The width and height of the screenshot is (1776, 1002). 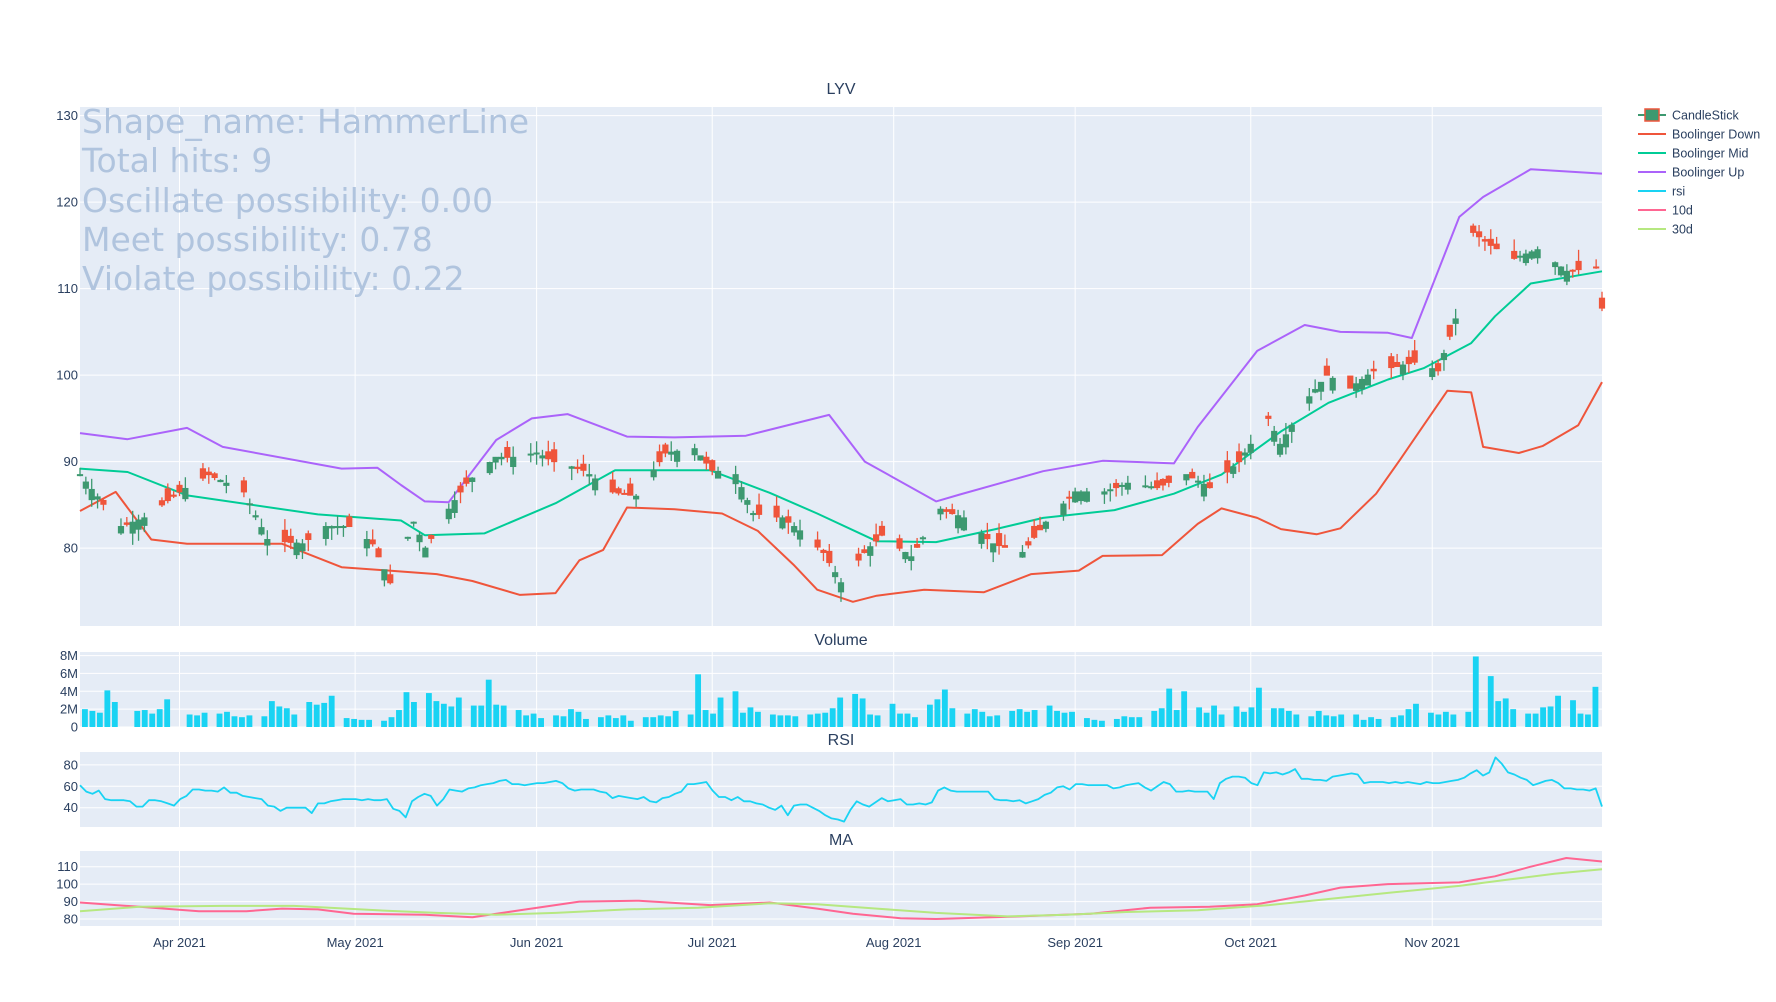 What do you see at coordinates (71, 919) in the screenshot?
I see `ma-y-tick-label: 80` at bounding box center [71, 919].